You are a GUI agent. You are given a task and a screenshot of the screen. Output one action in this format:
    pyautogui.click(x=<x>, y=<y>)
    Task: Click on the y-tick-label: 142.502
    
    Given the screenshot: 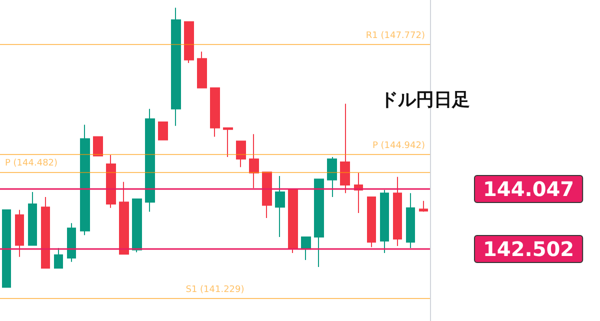 What is the action you would take?
    pyautogui.click(x=528, y=249)
    